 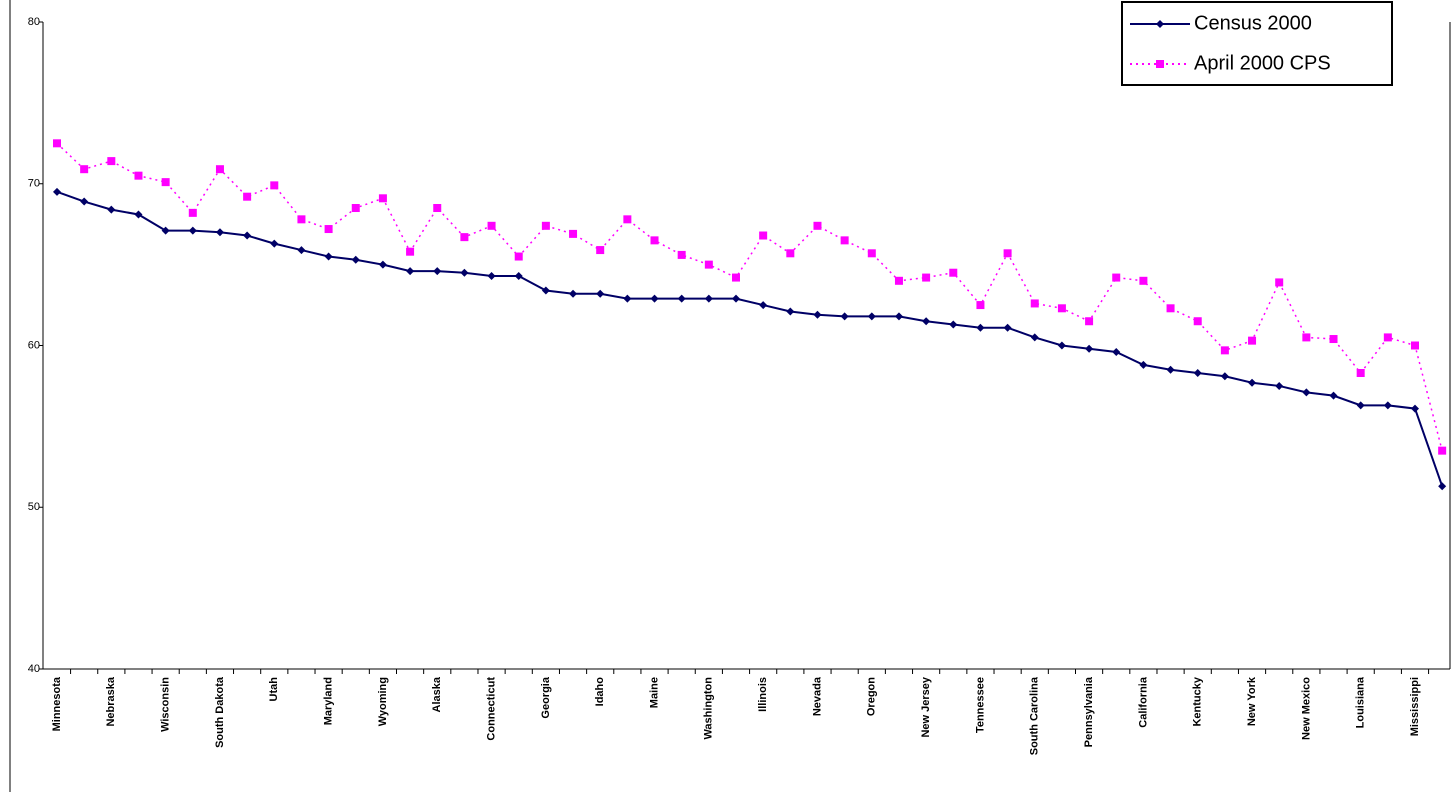 What do you see at coordinates (57, 703) in the screenshot?
I see `x-tick-label: Minnesota` at bounding box center [57, 703].